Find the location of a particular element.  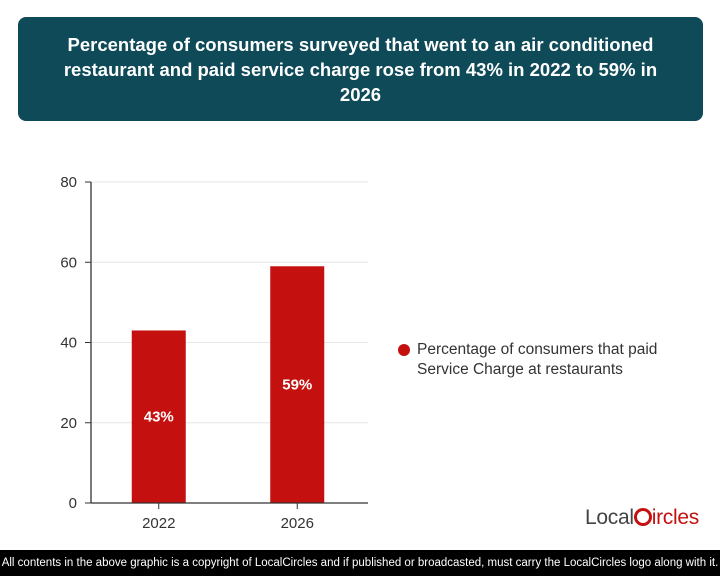

localcircles-logo: Local ircles is located at coordinates (642, 518).